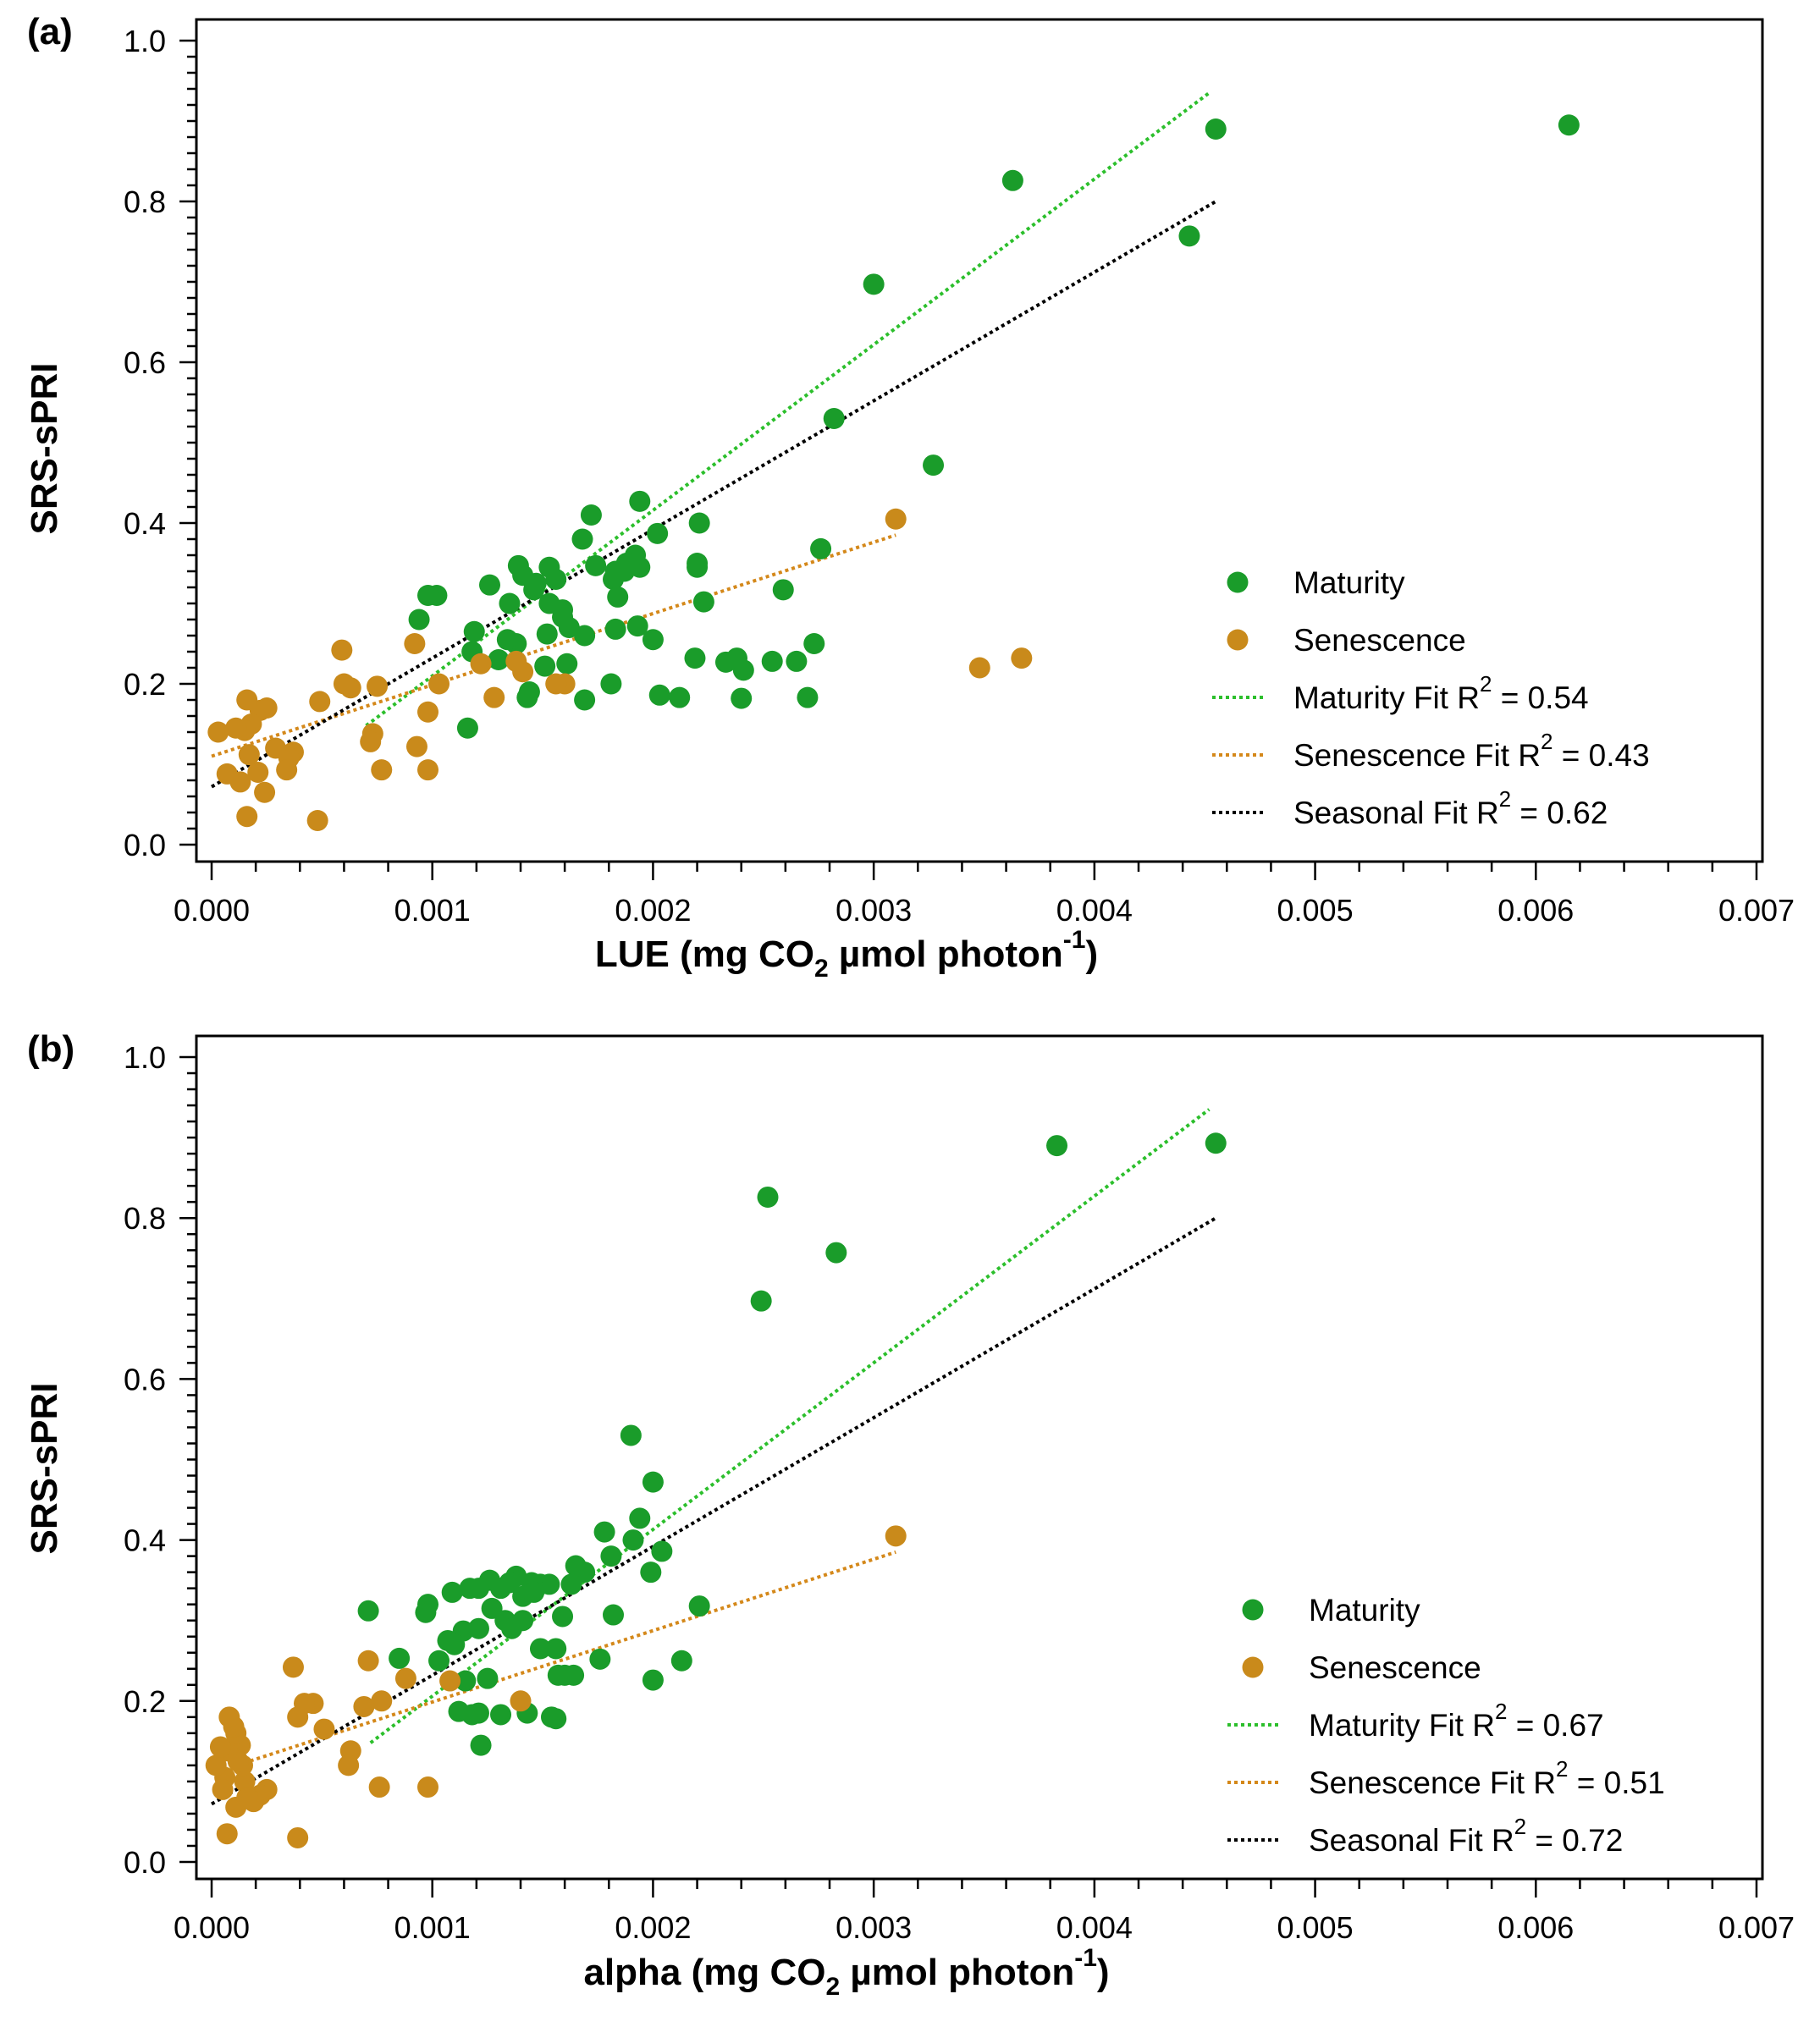  Describe the element at coordinates (1379, 640) in the screenshot. I see `panel-a-legend-senescence-label: Senescence` at that location.